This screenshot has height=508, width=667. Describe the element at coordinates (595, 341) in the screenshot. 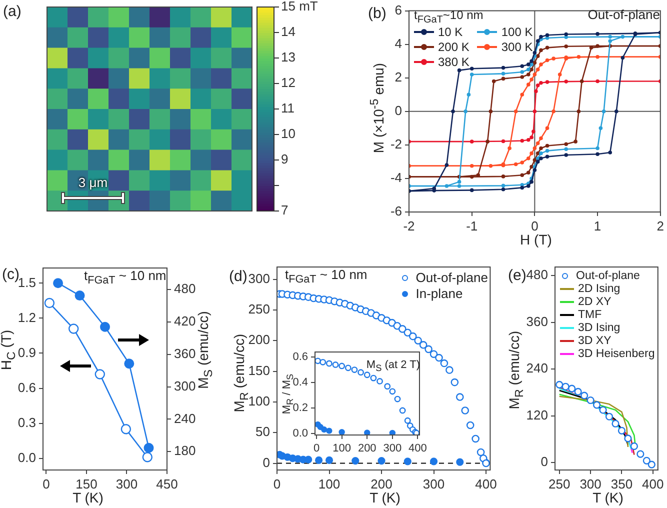

I see `legend-label: 3D XY` at that location.